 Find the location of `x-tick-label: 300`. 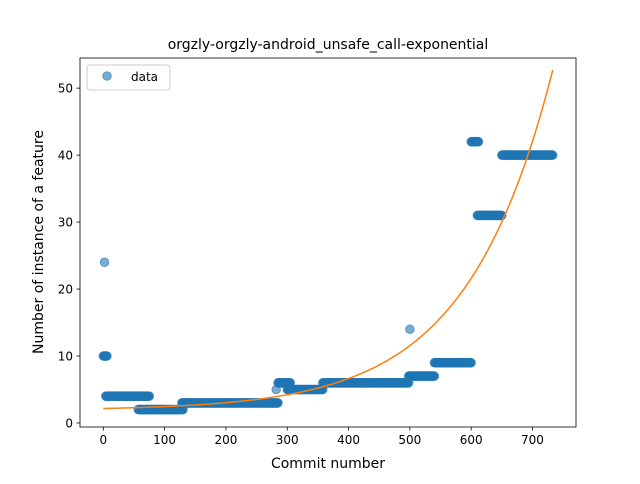

x-tick-label: 300 is located at coordinates (287, 440).